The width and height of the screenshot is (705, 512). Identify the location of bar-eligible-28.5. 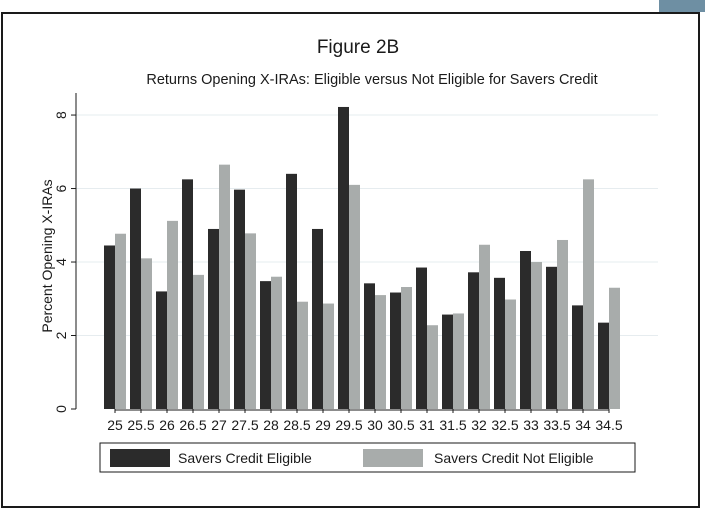
(291, 291).